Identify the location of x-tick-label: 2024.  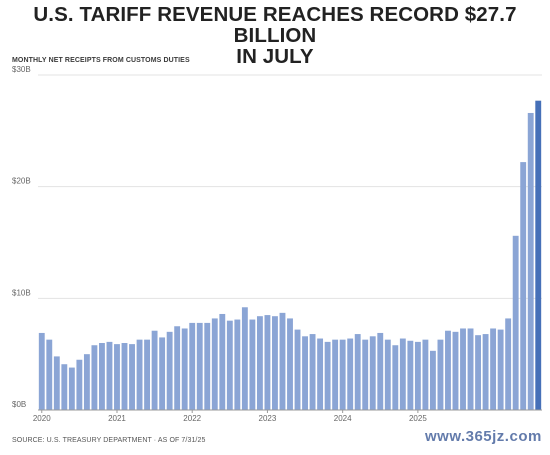
(343, 418).